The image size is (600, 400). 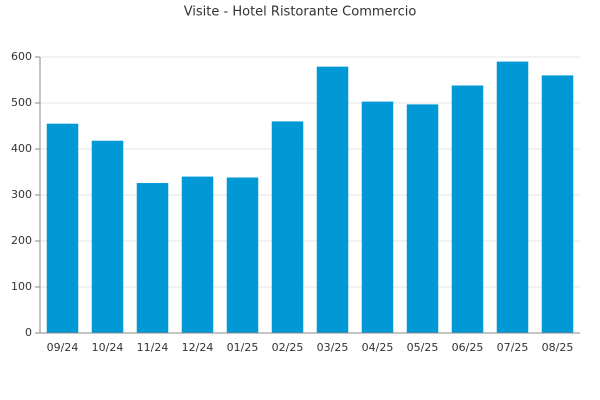 I want to click on y-tick-label: 0, so click(x=28, y=332).